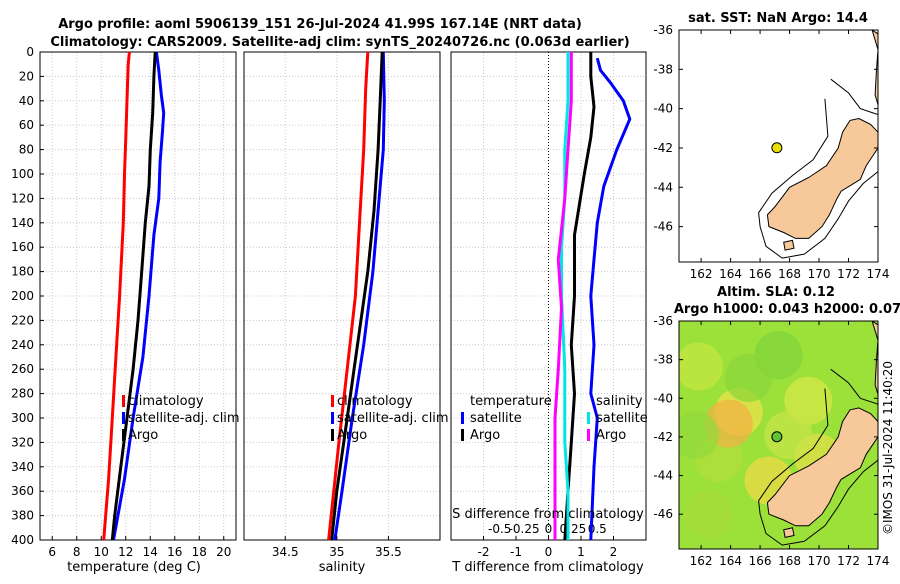  I want to click on map-content, so click(778, 435).